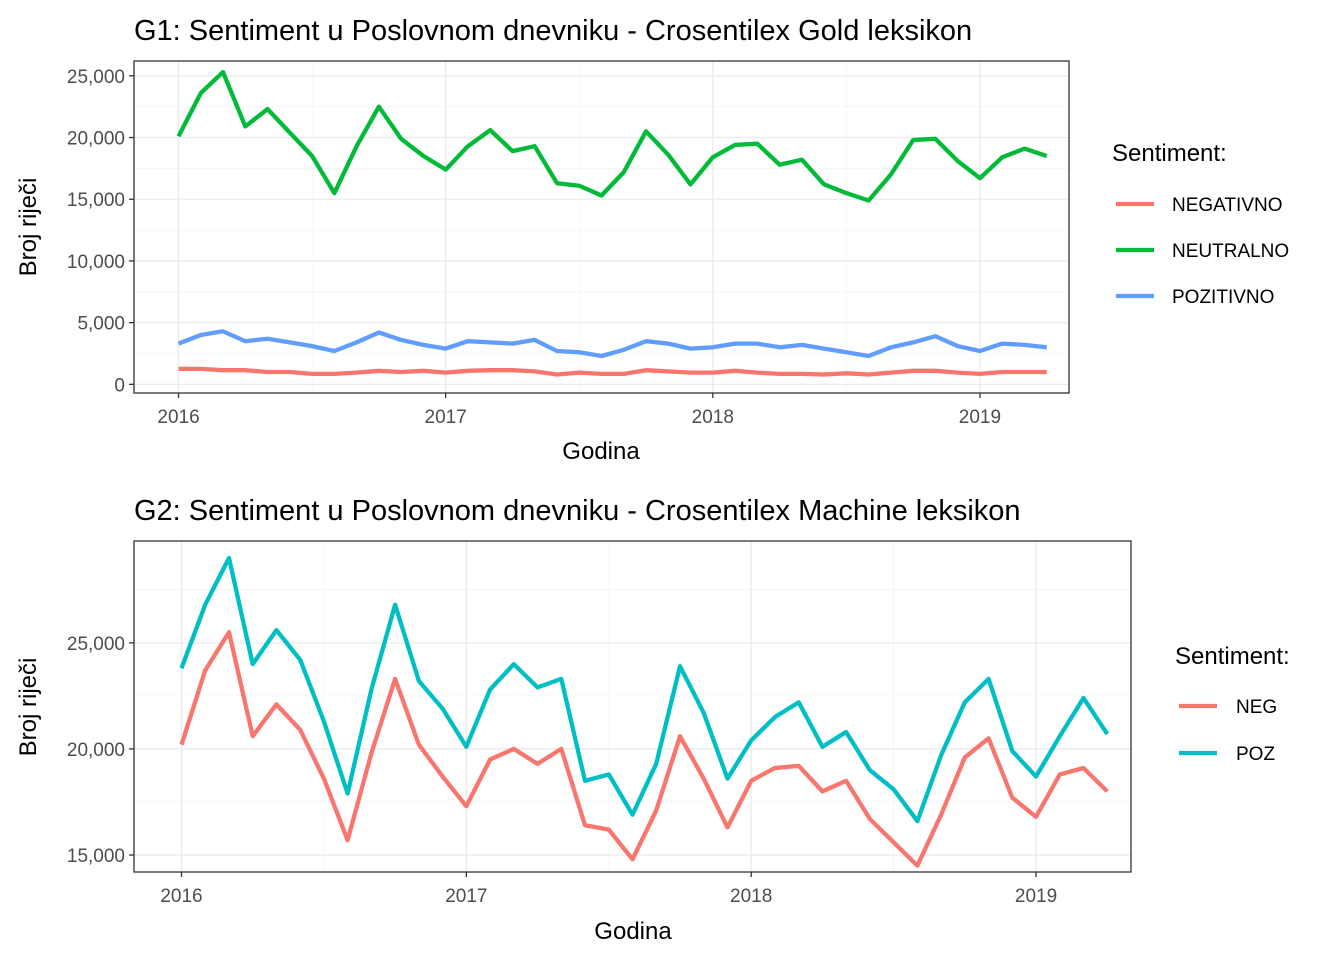 The width and height of the screenshot is (1344, 960). What do you see at coordinates (1227, 754) in the screenshot?
I see `legend-item-poz: POZ` at bounding box center [1227, 754].